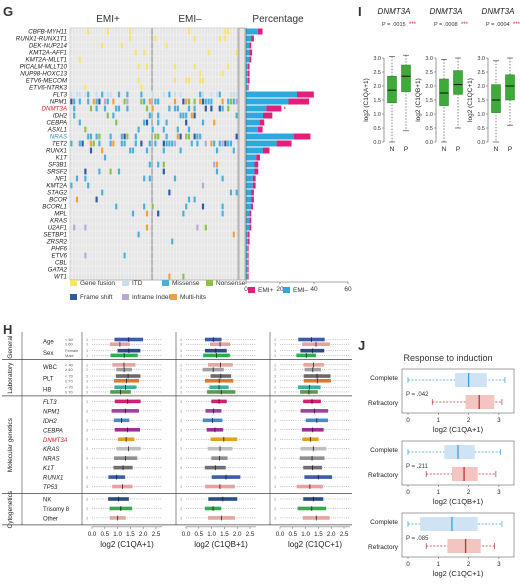  What do you see at coordinates (58, 102) in the screenshot?
I see `gene-label: NPM1` at bounding box center [58, 102].